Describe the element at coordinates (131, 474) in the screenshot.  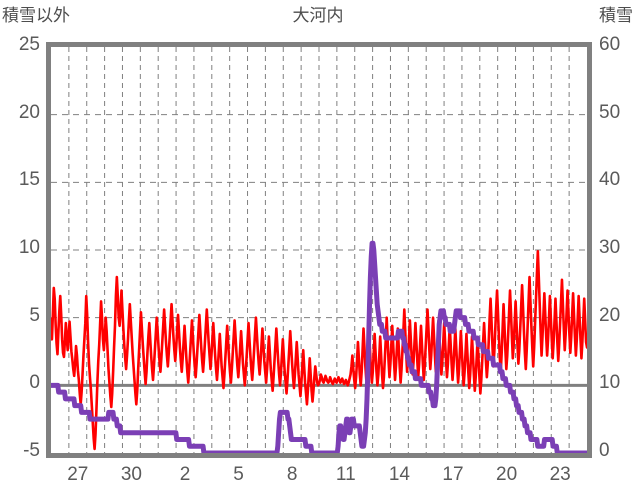
I see `x-axis-tick: 30` at that location.